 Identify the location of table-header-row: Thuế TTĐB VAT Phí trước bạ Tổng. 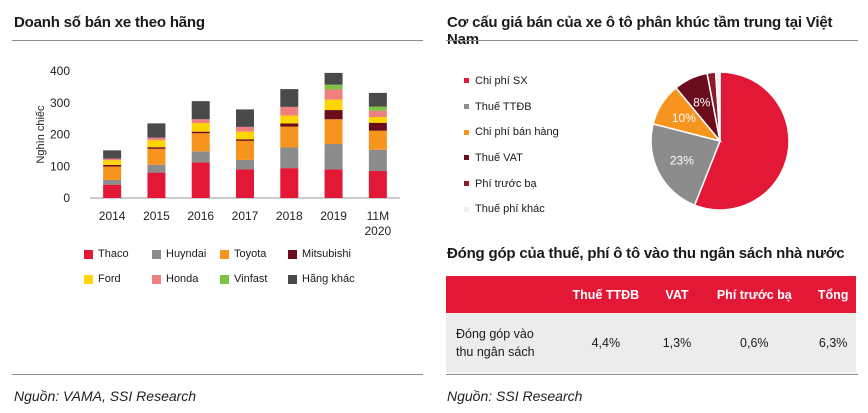
(651, 294).